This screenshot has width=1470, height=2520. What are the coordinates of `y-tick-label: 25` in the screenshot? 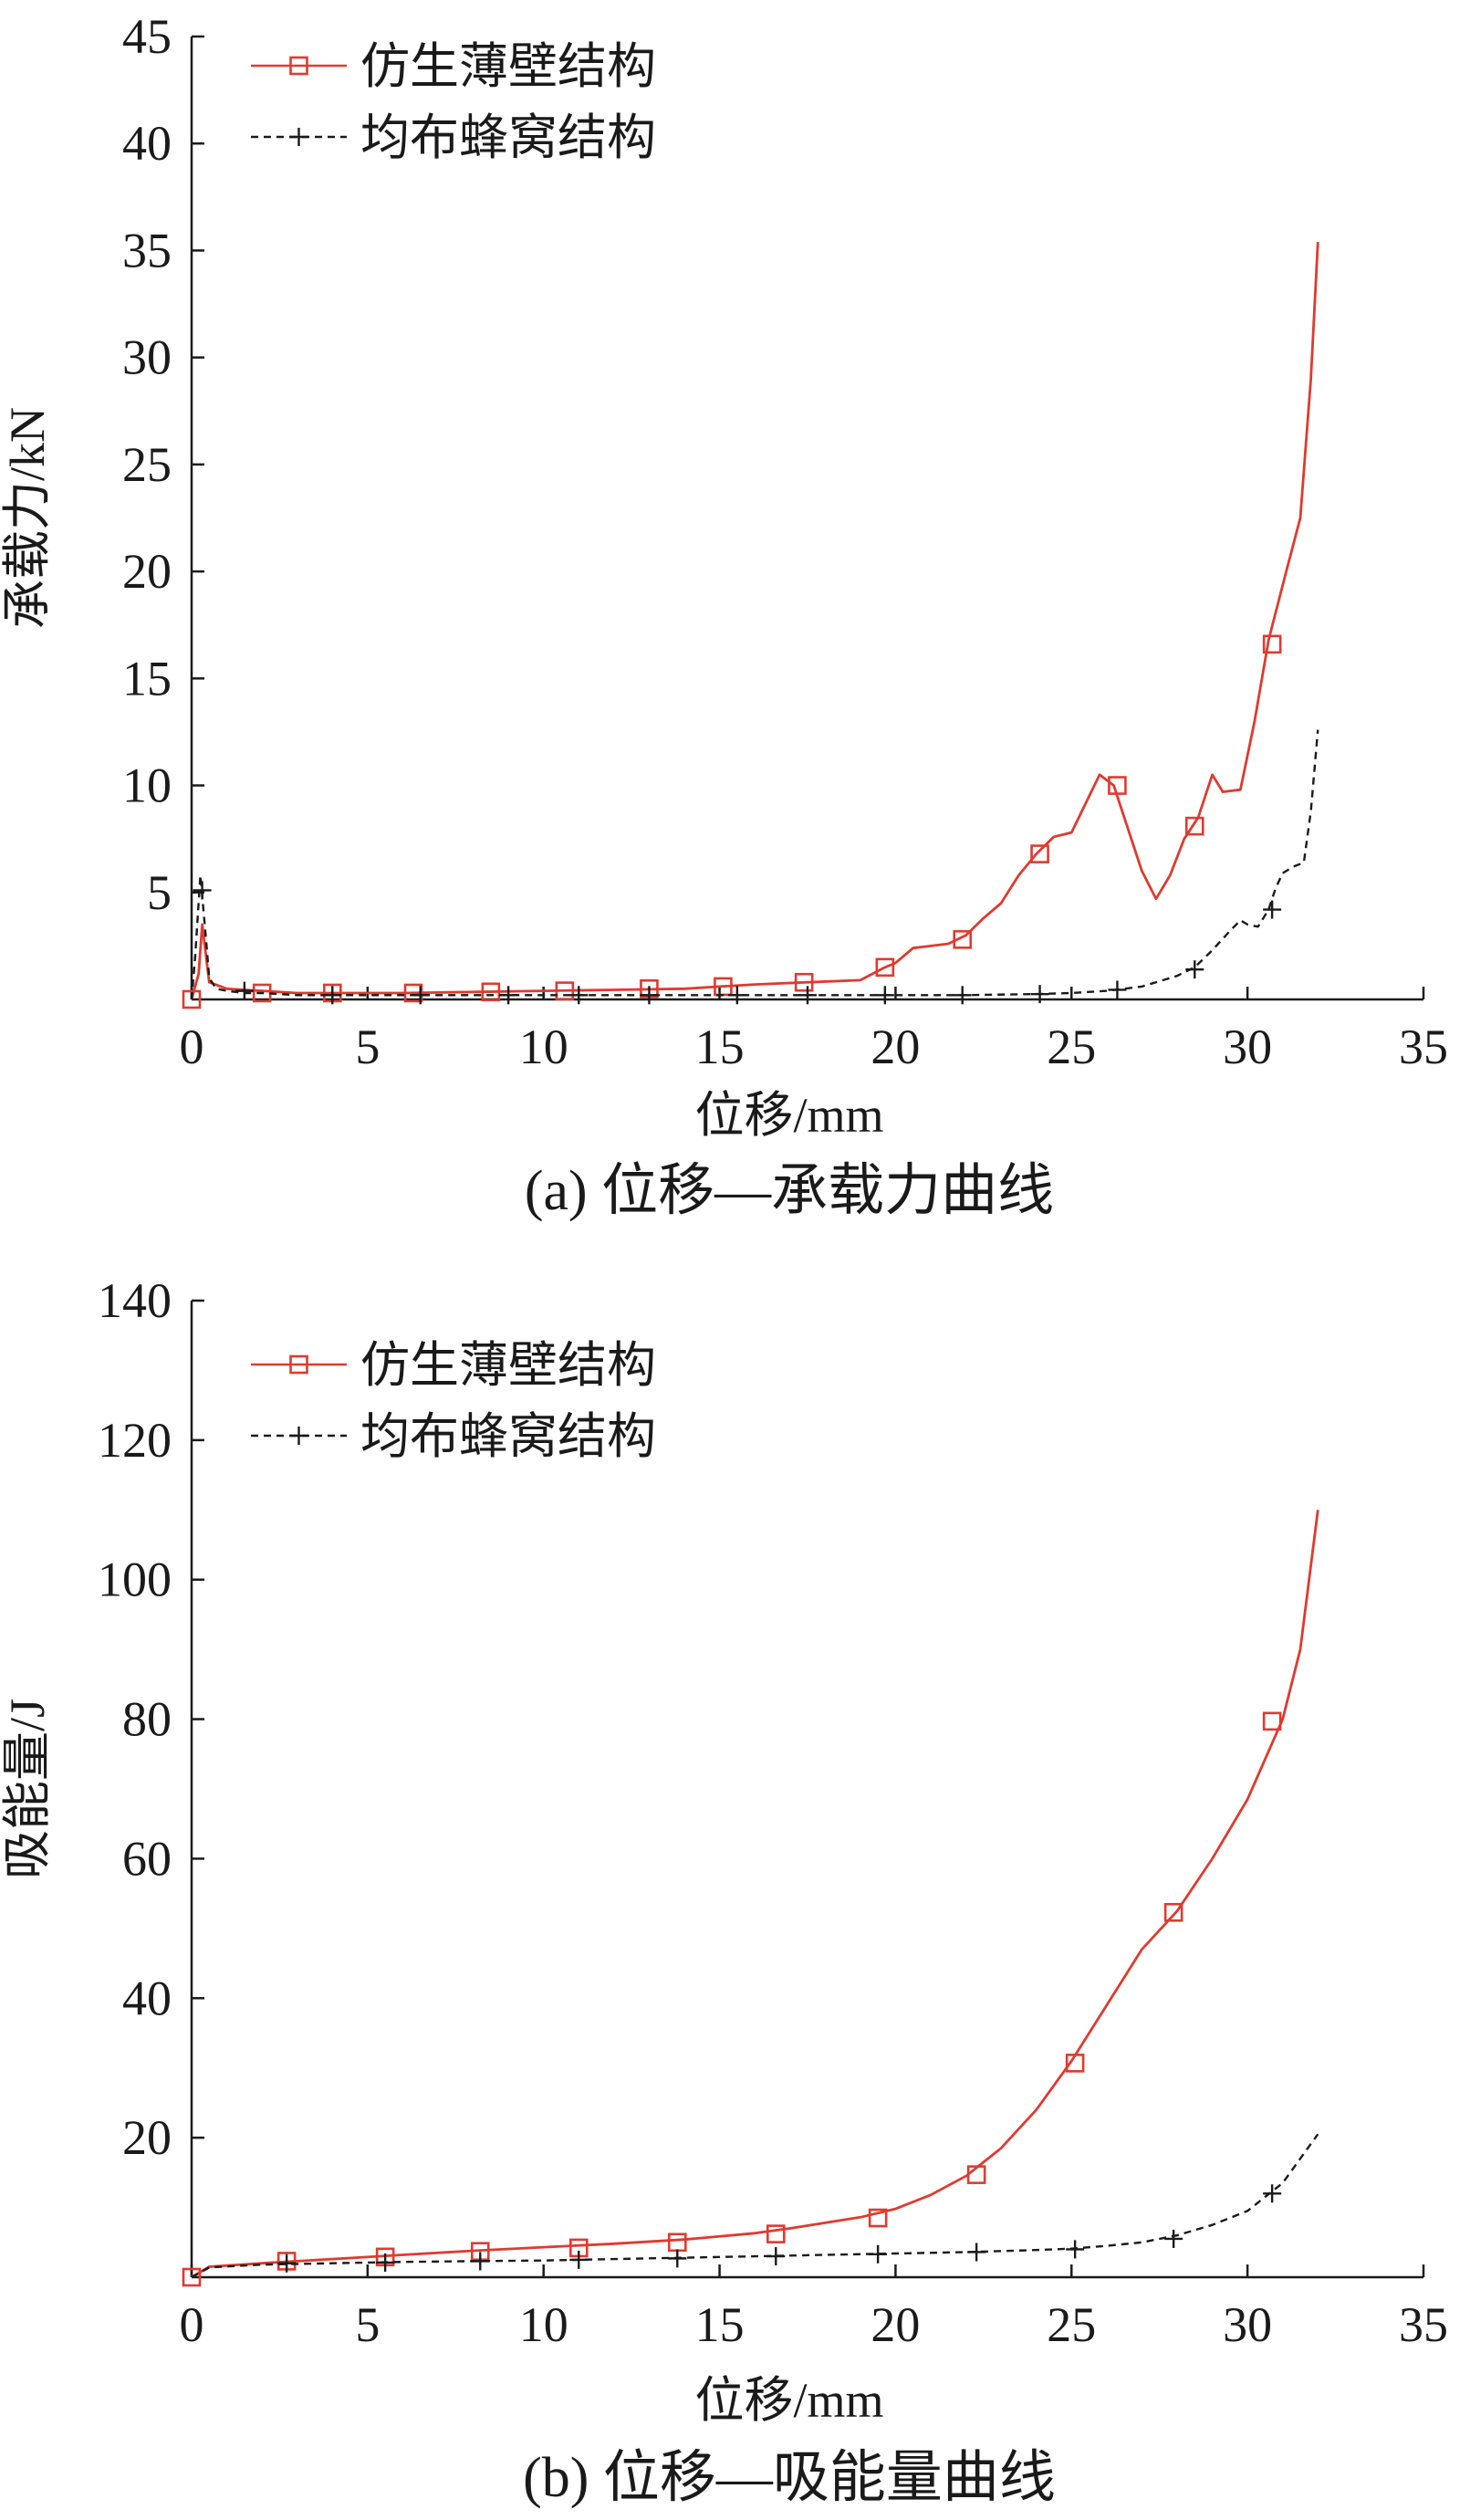 It's located at (147, 464).